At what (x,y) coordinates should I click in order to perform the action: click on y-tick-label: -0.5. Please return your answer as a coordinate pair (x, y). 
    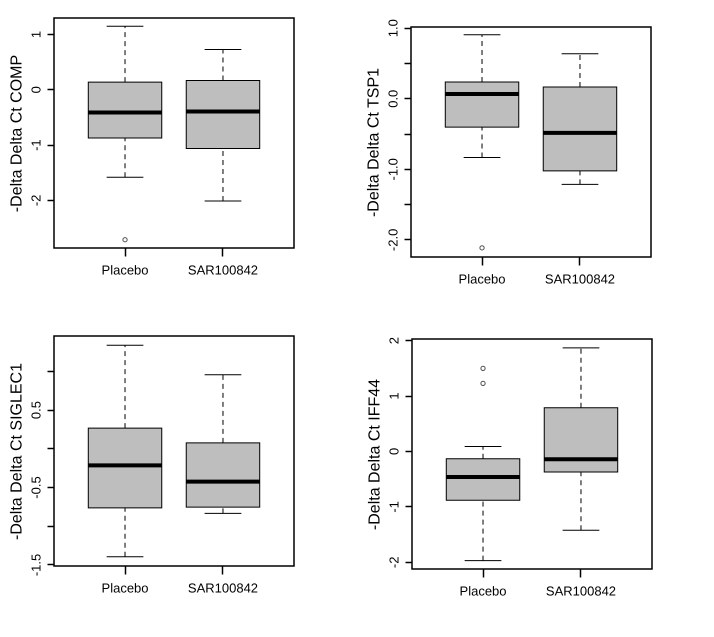
    Looking at the image, I should click on (36, 487).